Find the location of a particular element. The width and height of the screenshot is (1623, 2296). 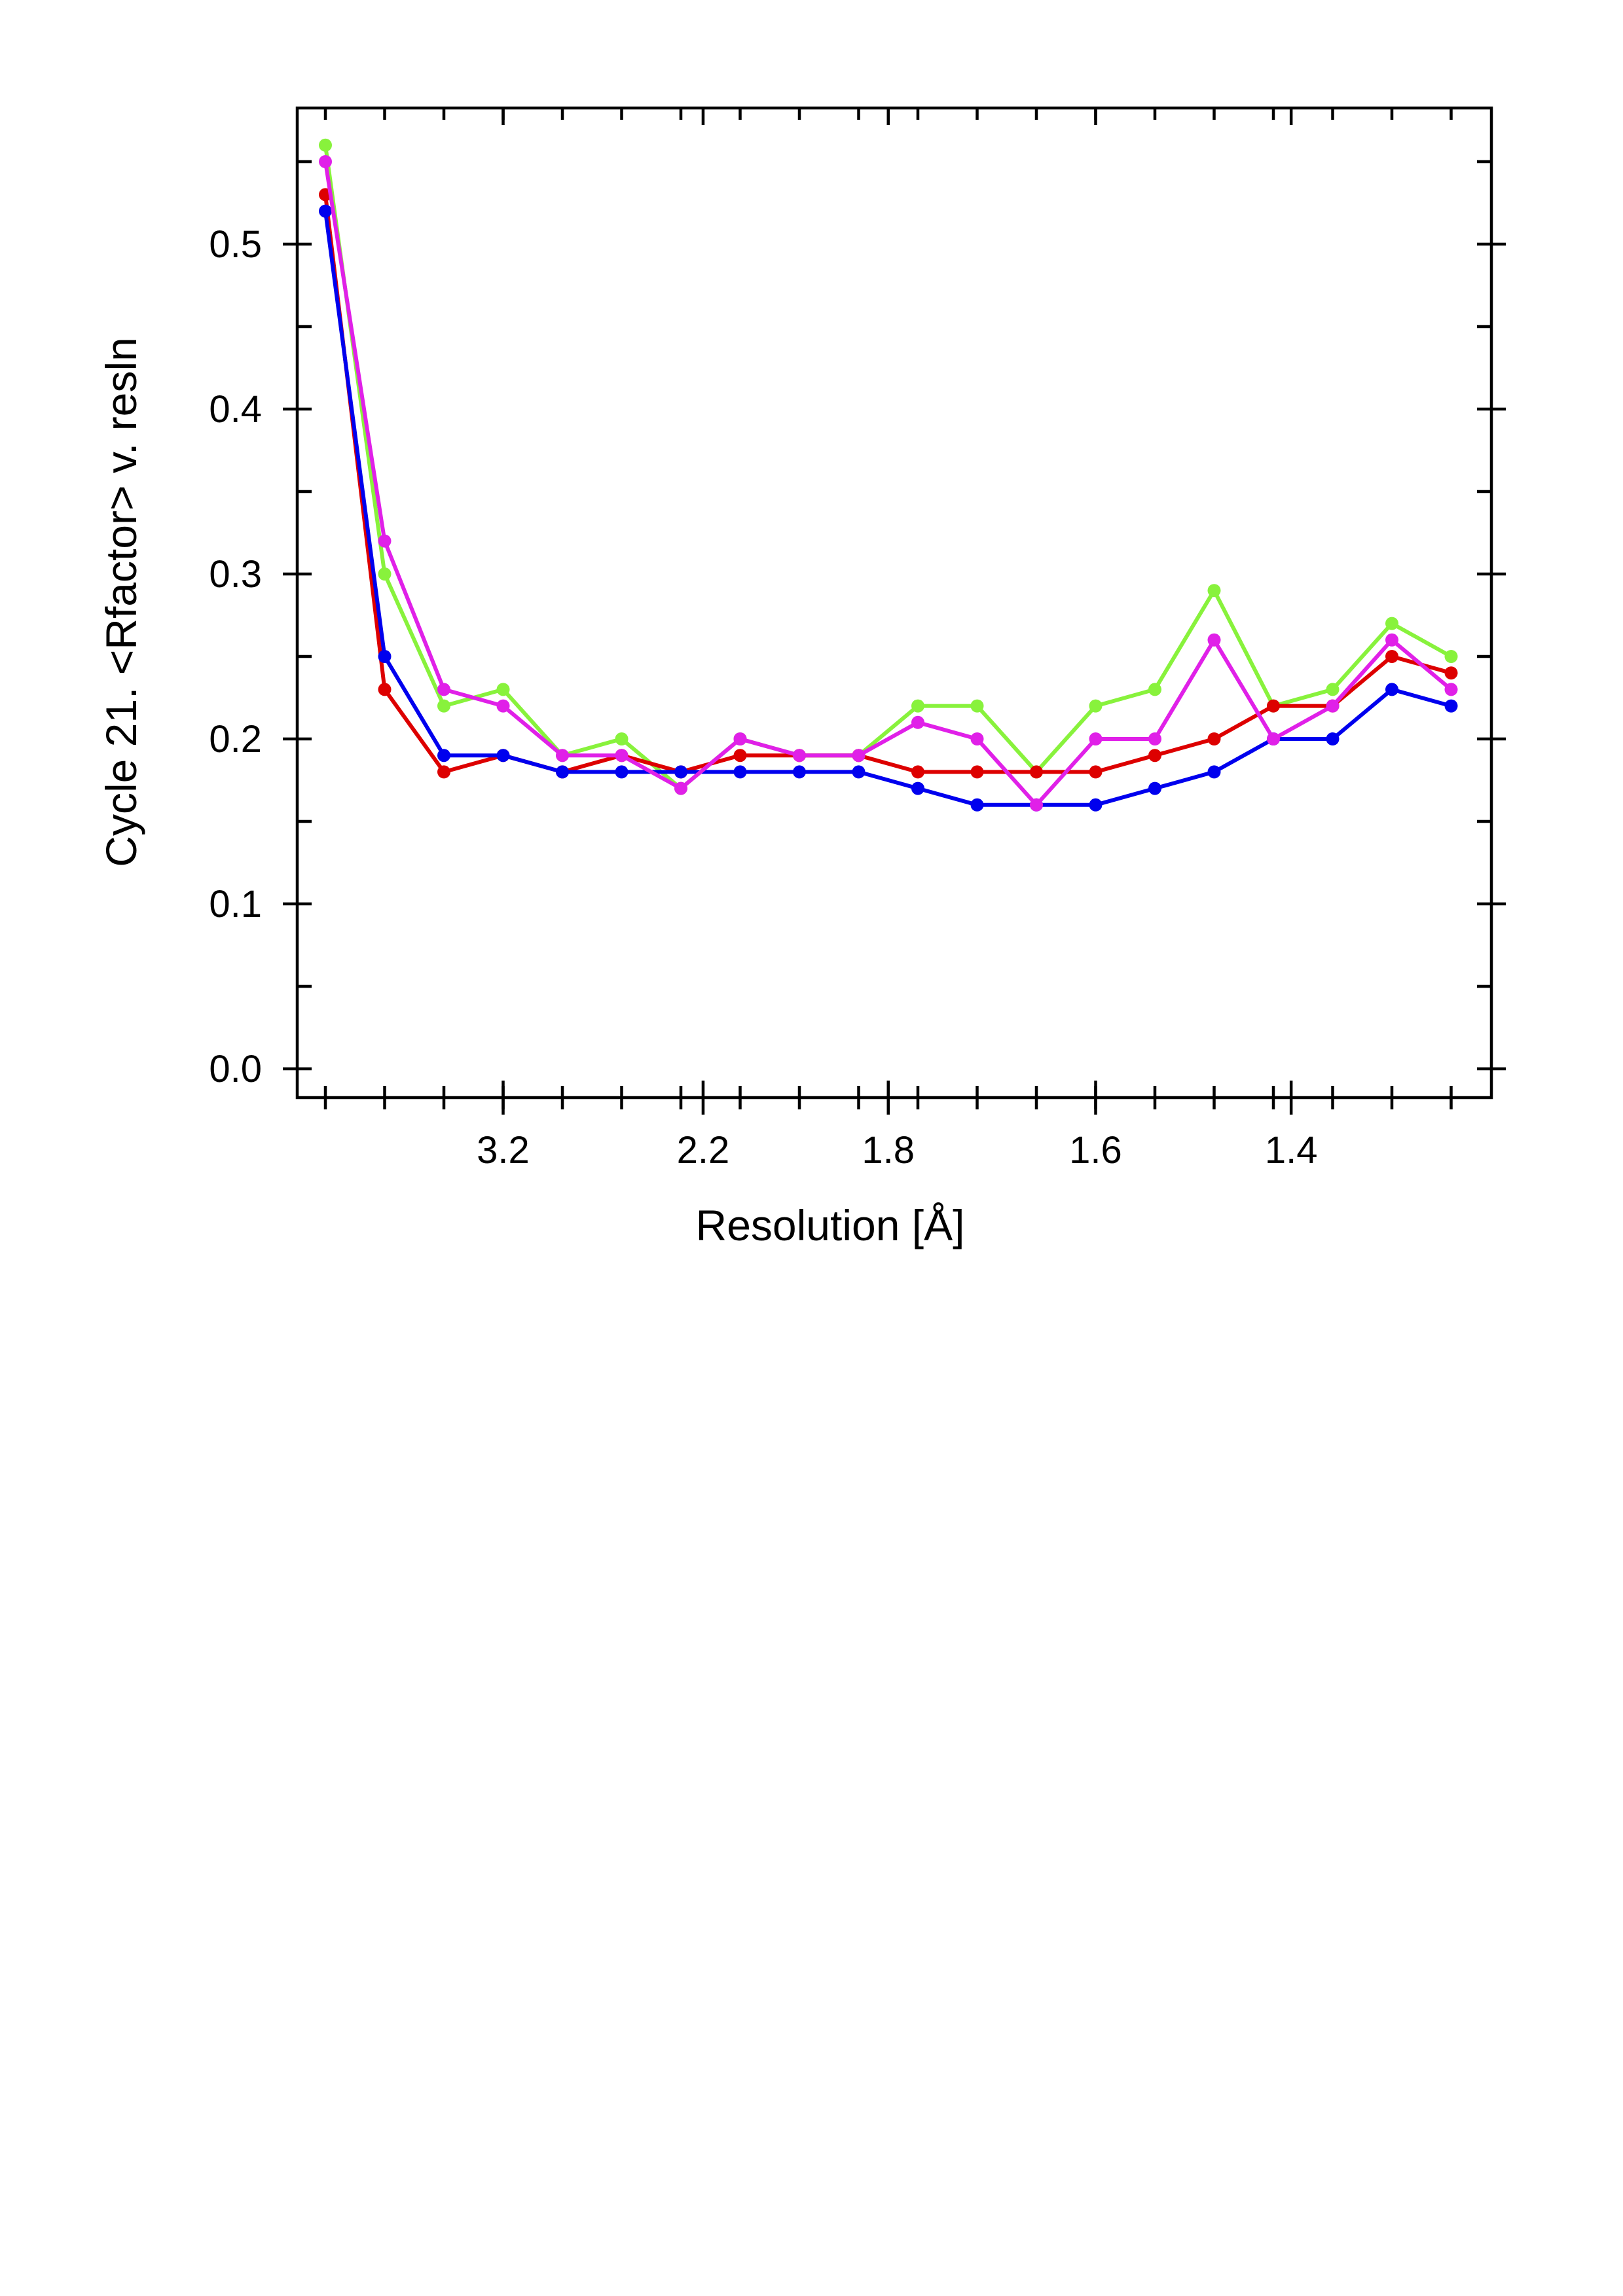

y-tick-label: 0.3 is located at coordinates (235, 574).